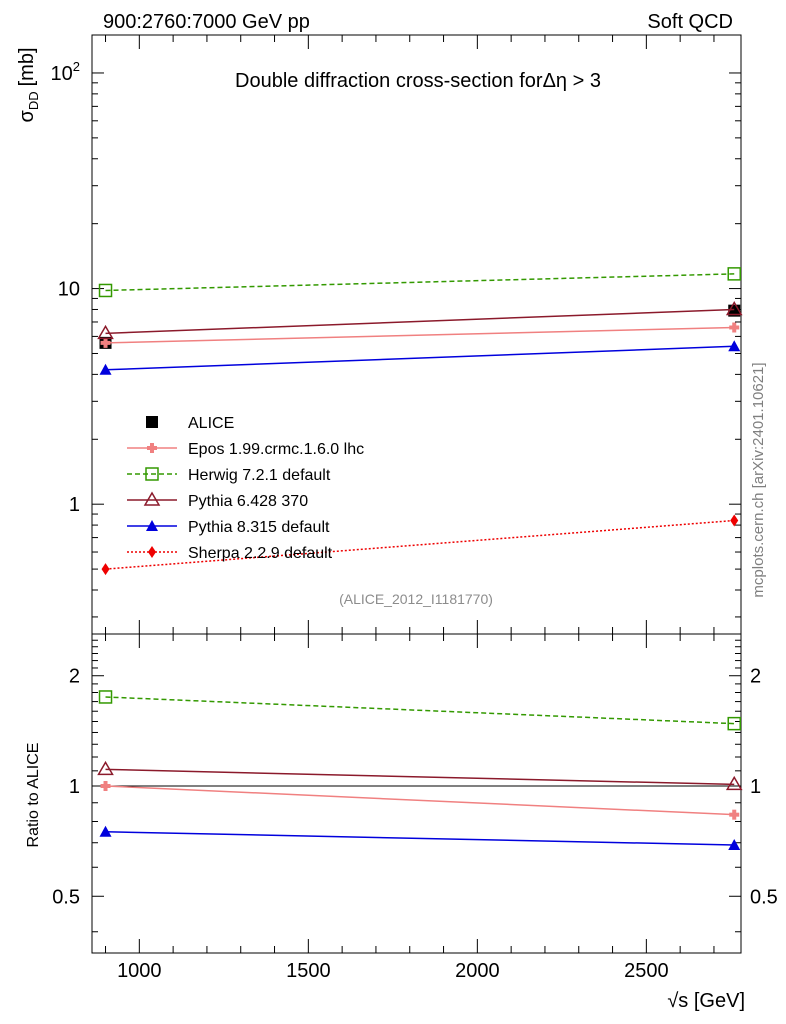 The image size is (786, 1024). I want to click on x-tick-label: 2000, so click(477, 971).